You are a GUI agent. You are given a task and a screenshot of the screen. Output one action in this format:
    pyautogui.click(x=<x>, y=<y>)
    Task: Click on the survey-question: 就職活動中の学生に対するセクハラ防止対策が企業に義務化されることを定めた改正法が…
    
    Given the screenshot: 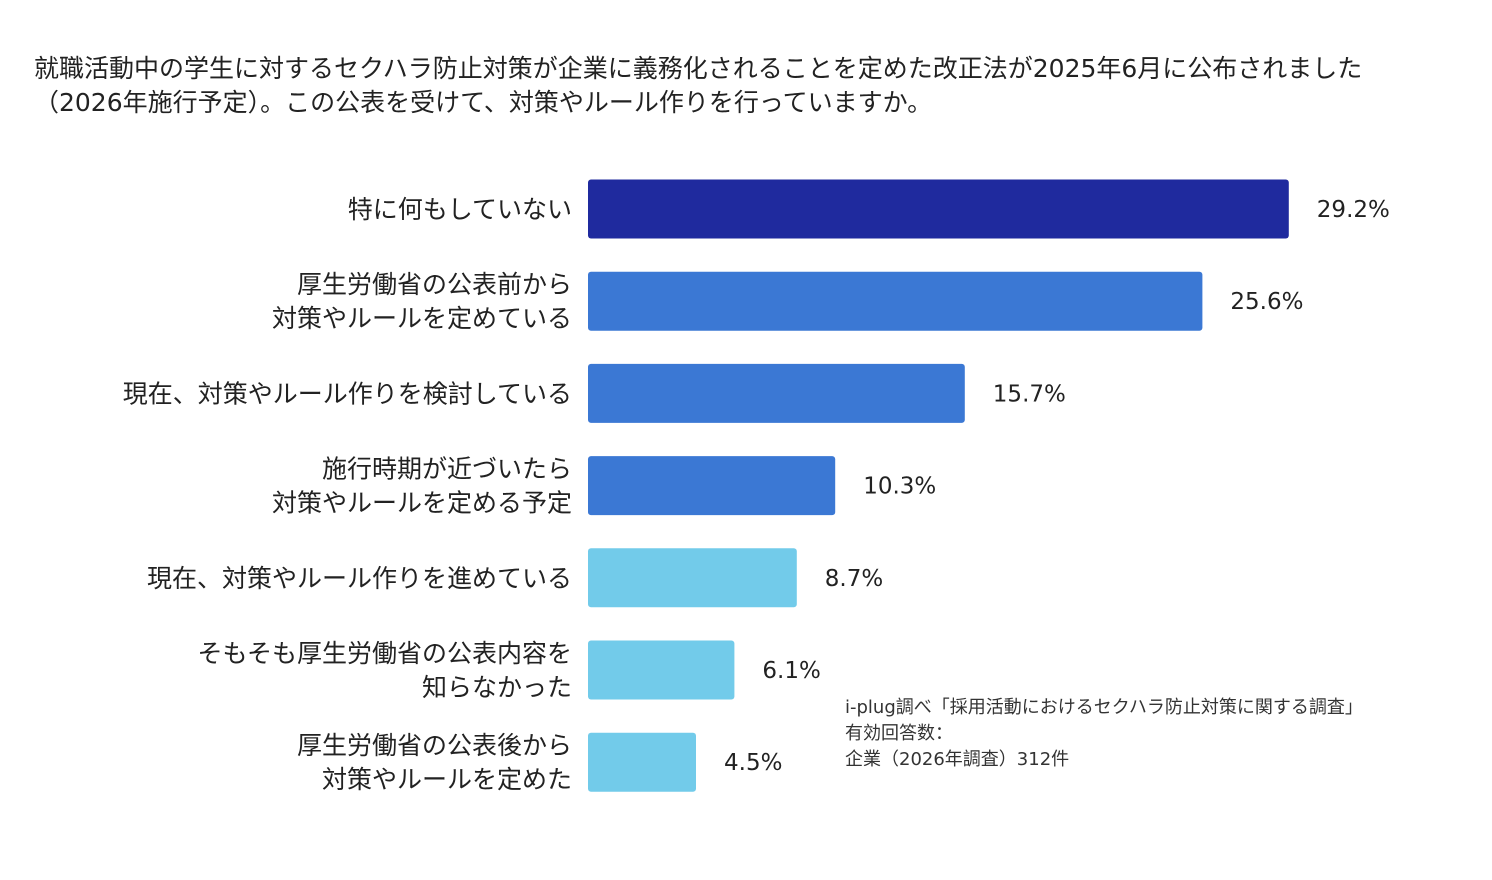 What is the action you would take?
    pyautogui.click(x=698, y=85)
    